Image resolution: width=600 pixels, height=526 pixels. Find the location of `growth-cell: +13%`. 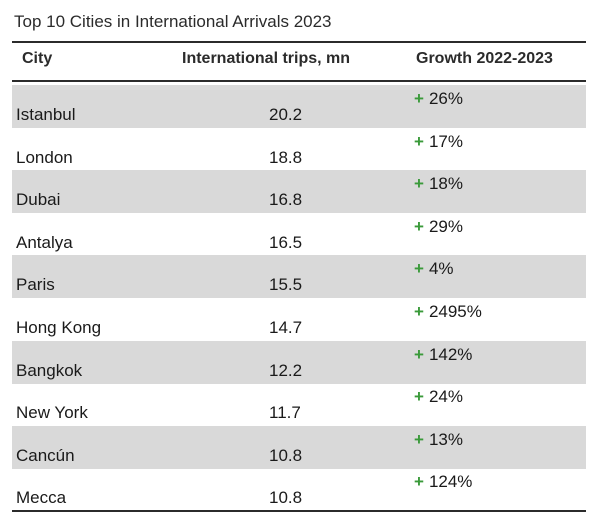

growth-cell: +13% is located at coordinates (438, 440).